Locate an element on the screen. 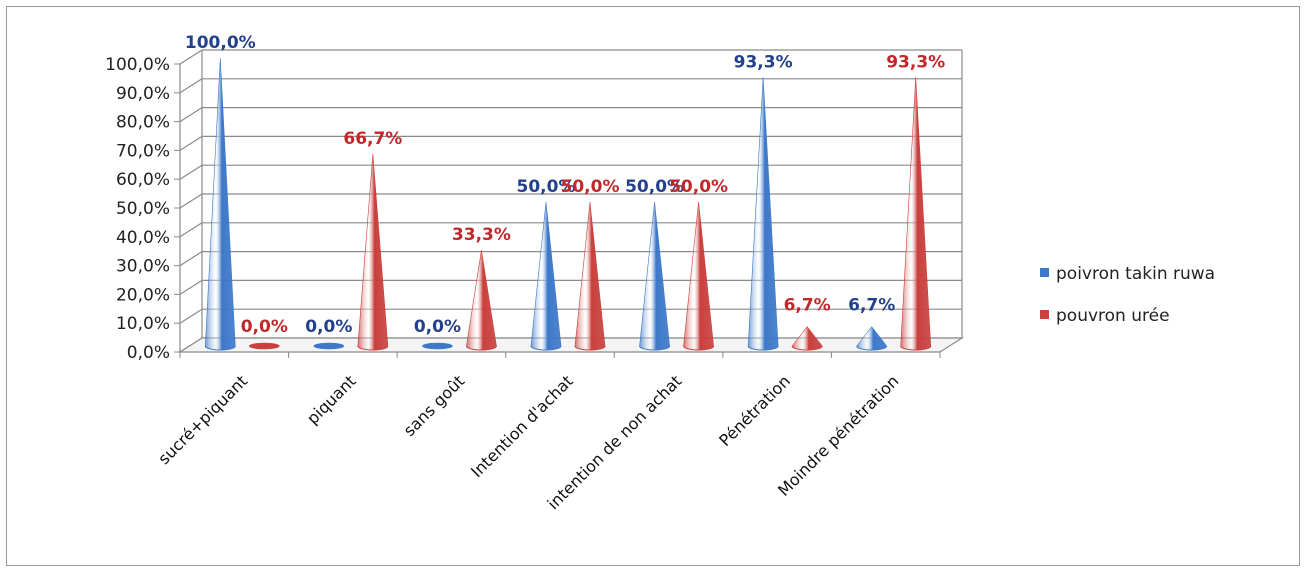  x-tick-label-sucre-piquant: sucré+piquant is located at coordinates (202, 419).